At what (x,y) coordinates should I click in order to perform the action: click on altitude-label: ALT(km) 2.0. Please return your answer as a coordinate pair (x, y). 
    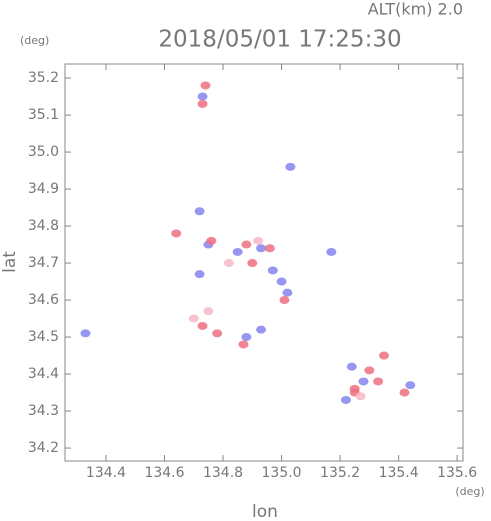
    Looking at the image, I should click on (415, 9).